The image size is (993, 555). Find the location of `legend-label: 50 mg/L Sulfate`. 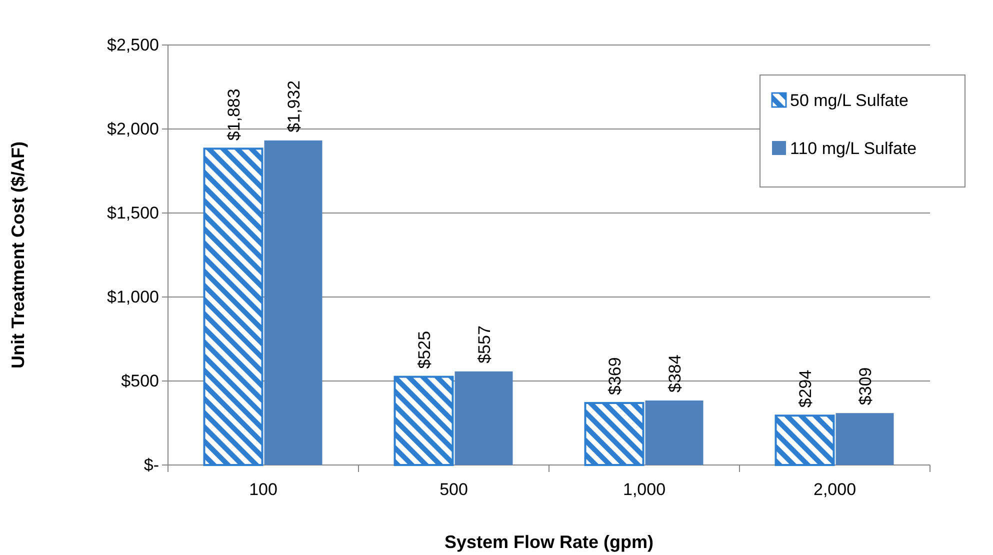

legend-label: 50 mg/L Sulfate is located at coordinates (849, 100).